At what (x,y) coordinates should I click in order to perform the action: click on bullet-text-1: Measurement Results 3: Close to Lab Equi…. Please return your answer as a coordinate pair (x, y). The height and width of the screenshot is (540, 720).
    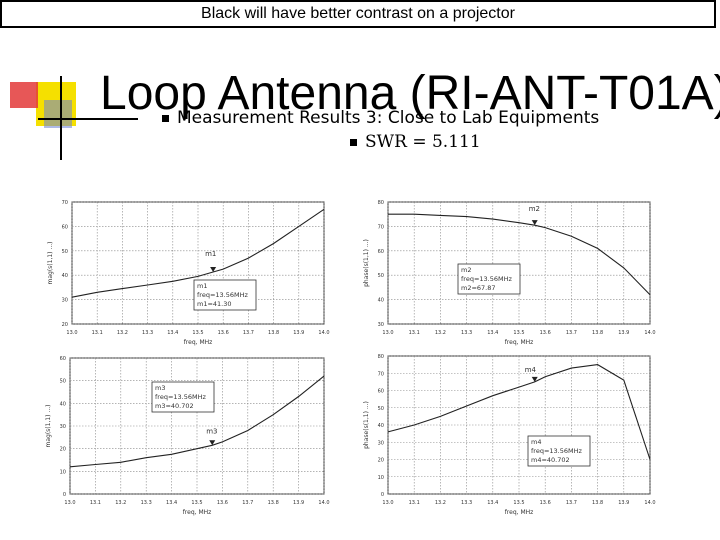
    Looking at the image, I should click on (388, 118).